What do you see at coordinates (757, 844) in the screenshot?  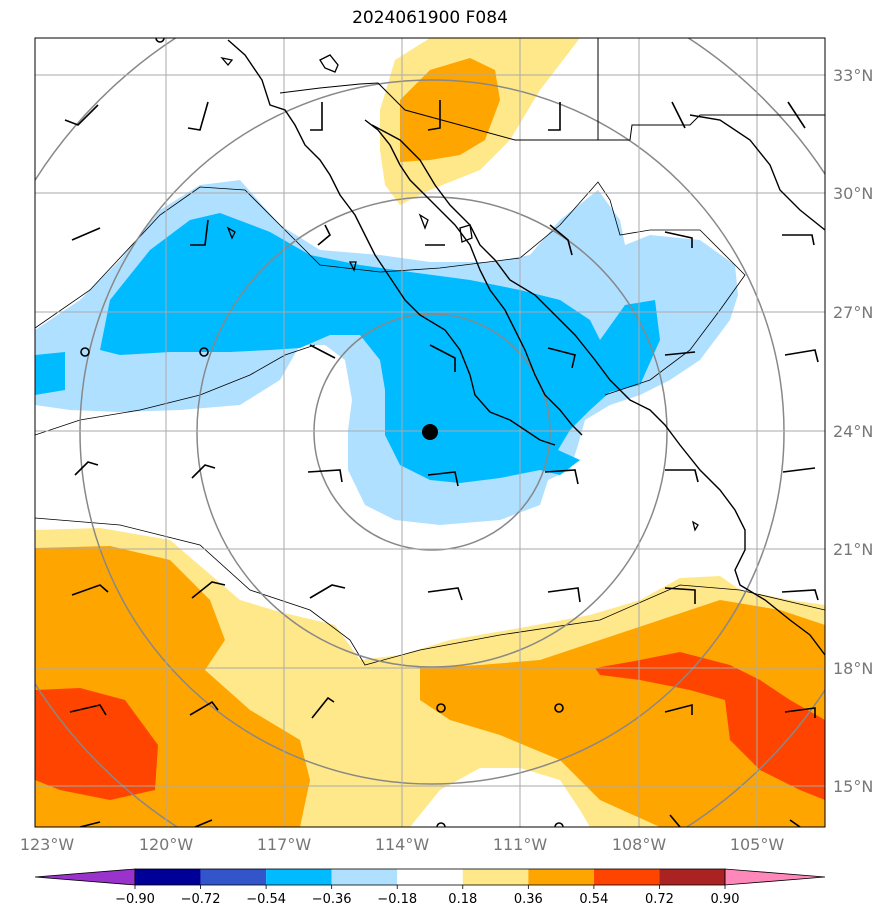 I see `lon-label-105w: 105°W` at bounding box center [757, 844].